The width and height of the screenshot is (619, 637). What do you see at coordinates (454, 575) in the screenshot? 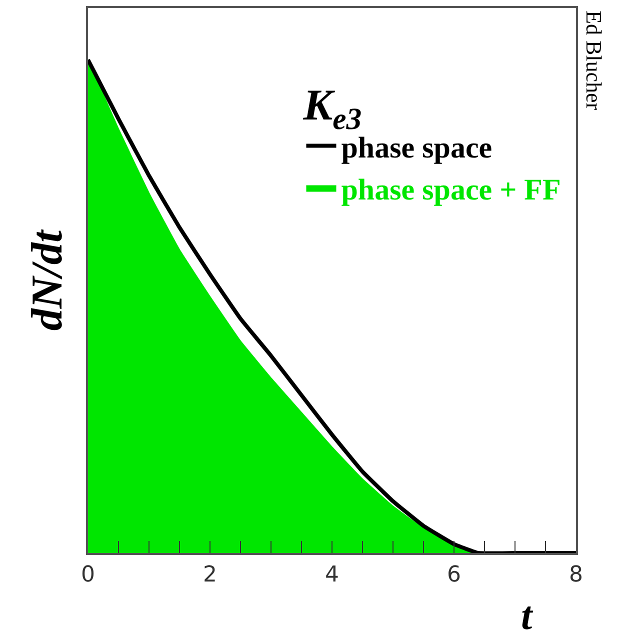
I see `x-tick-label: 6` at bounding box center [454, 575].